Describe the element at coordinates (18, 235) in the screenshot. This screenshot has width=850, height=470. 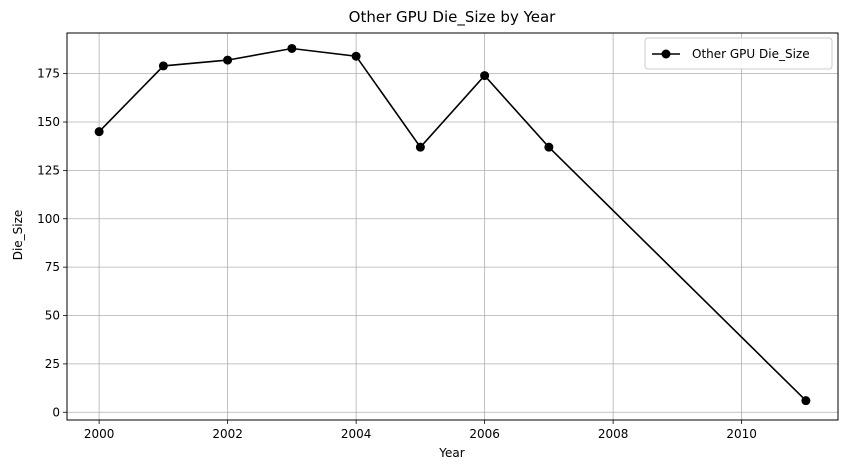
I see `y-axis-label: Die_Size` at that location.